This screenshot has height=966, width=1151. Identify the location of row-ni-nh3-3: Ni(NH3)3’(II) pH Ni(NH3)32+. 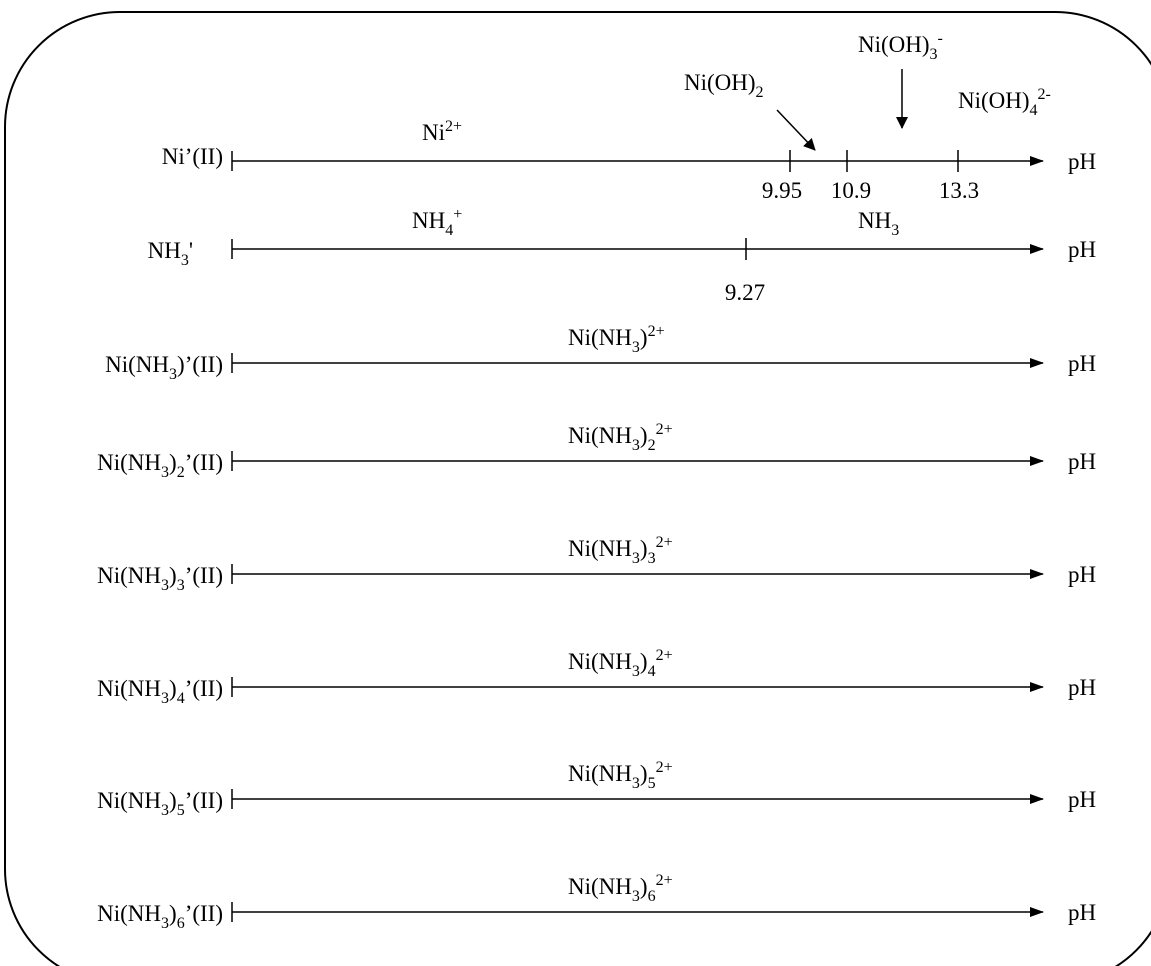
(596, 564).